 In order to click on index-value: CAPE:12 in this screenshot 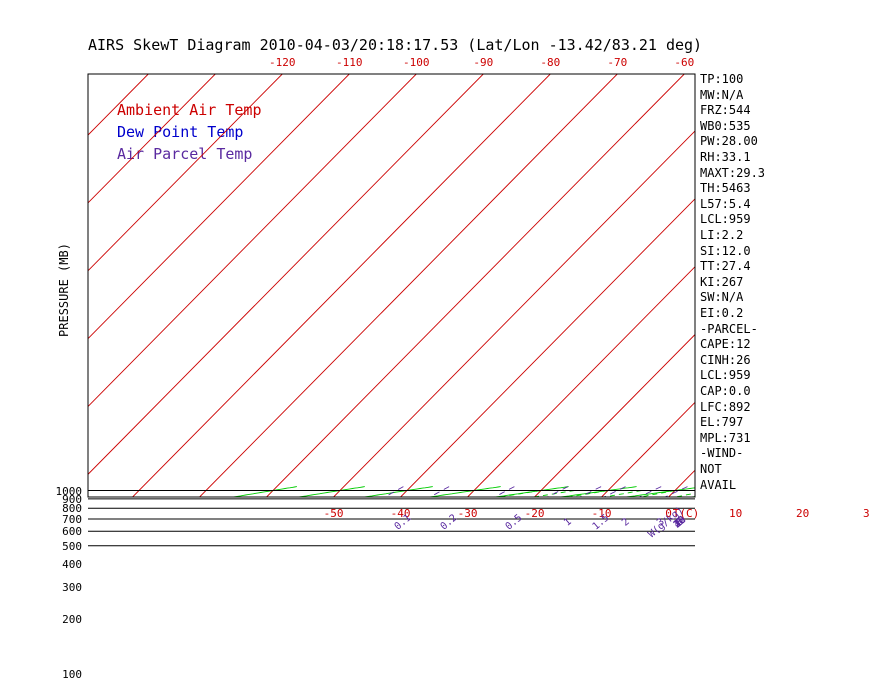, I will do `click(725, 344)`.